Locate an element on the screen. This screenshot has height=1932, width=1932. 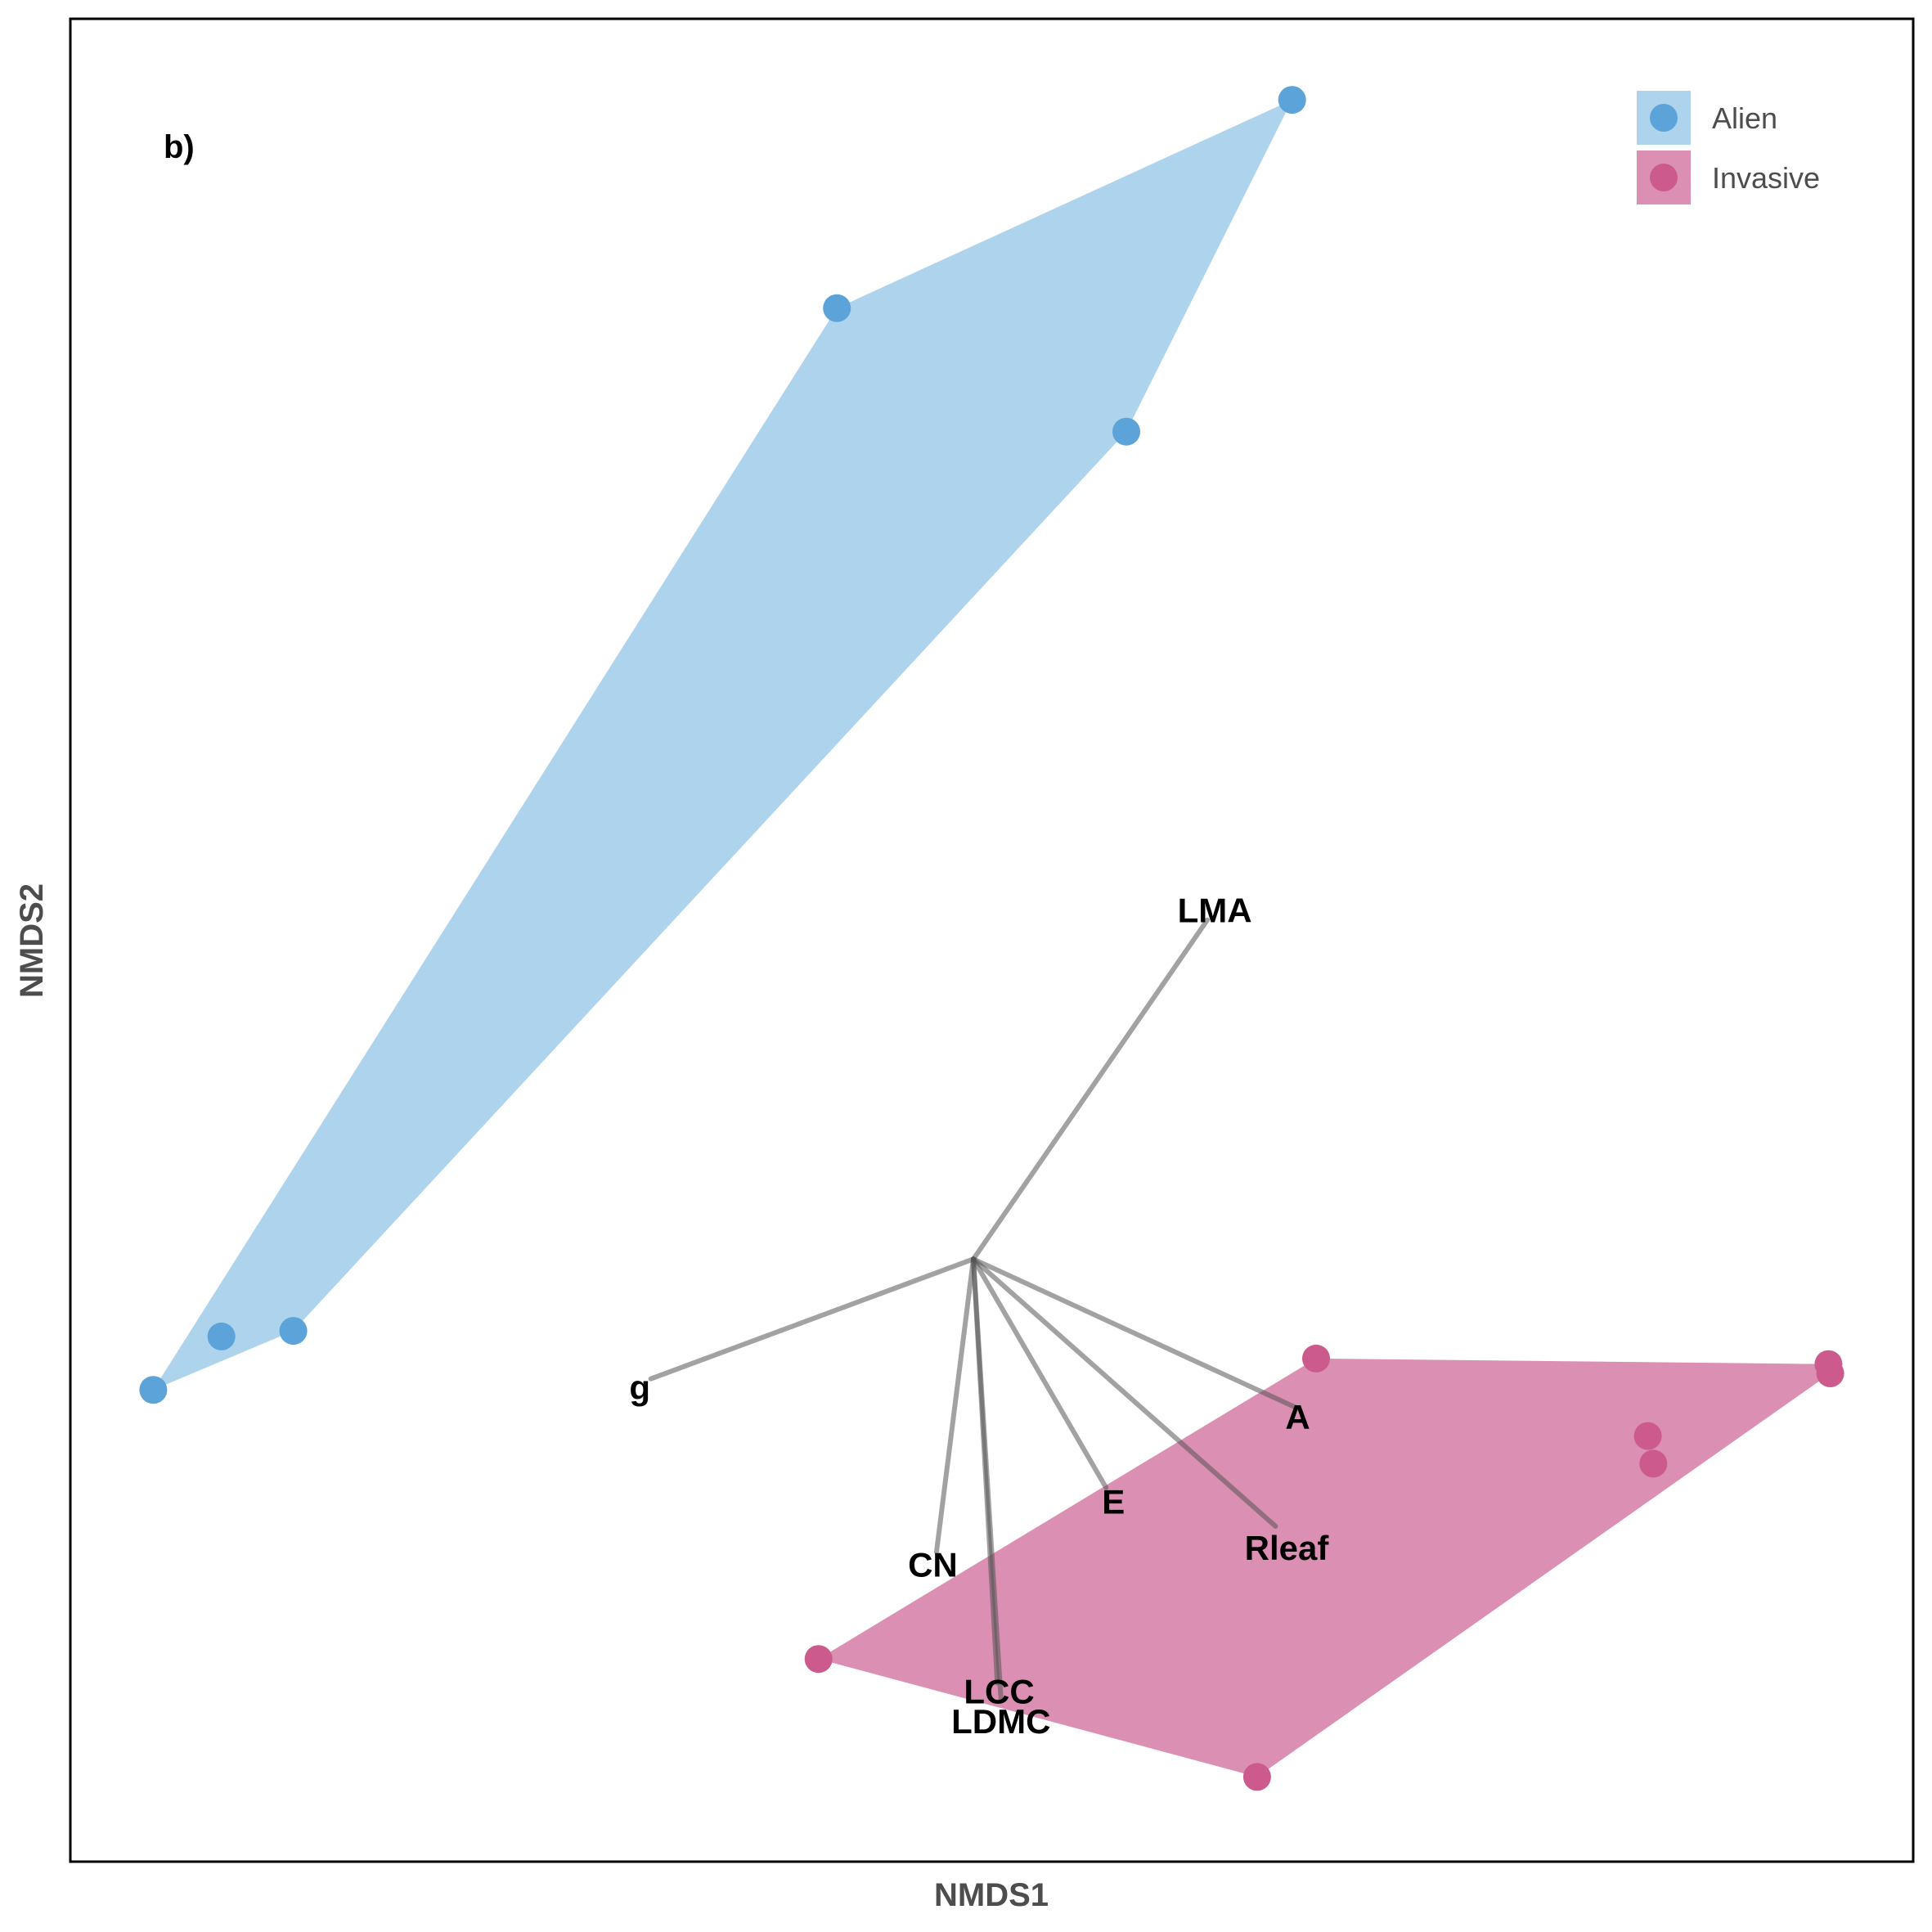
panel-label: b) is located at coordinates (180, 147).